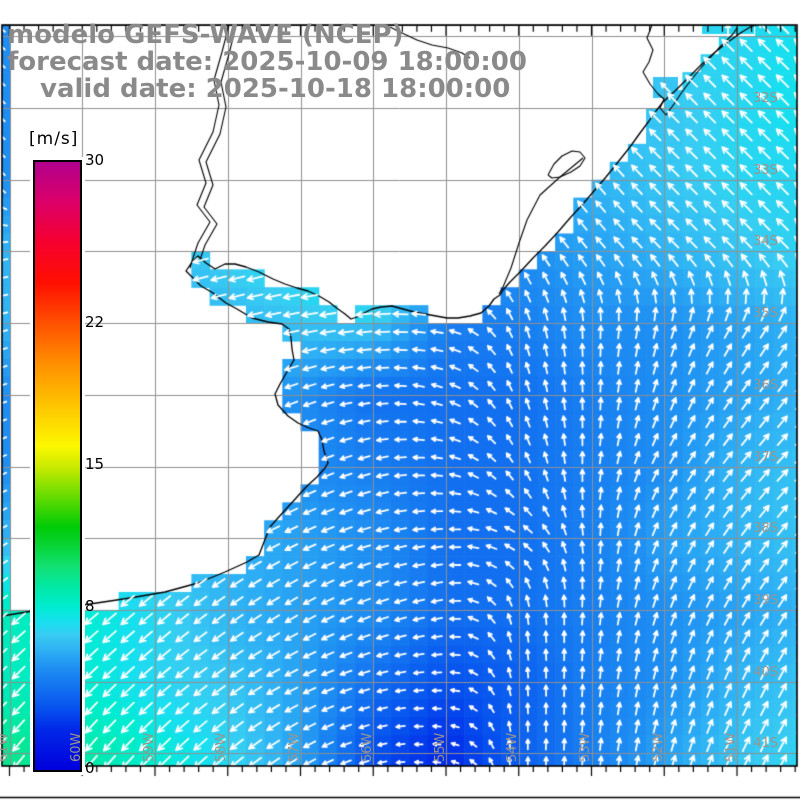 Image resolution: width=800 pixels, height=800 pixels. Describe the element at coordinates (275, 89) in the screenshot. I see `valid-date: valid date: 2025-10-18 18:00:00` at that location.